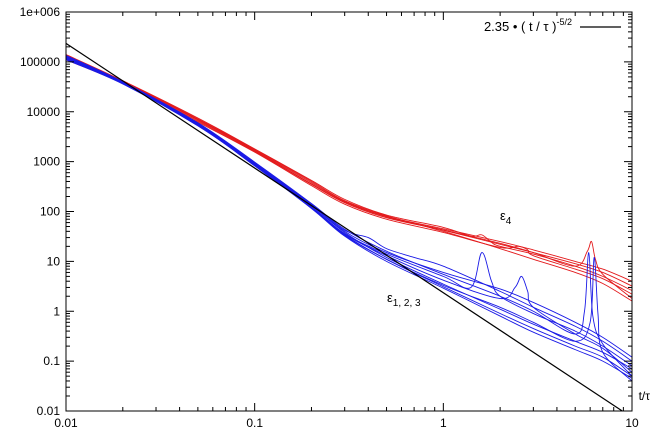  Describe the element at coordinates (254, 423) in the screenshot. I see `x-tick-label: 0.1` at that location.